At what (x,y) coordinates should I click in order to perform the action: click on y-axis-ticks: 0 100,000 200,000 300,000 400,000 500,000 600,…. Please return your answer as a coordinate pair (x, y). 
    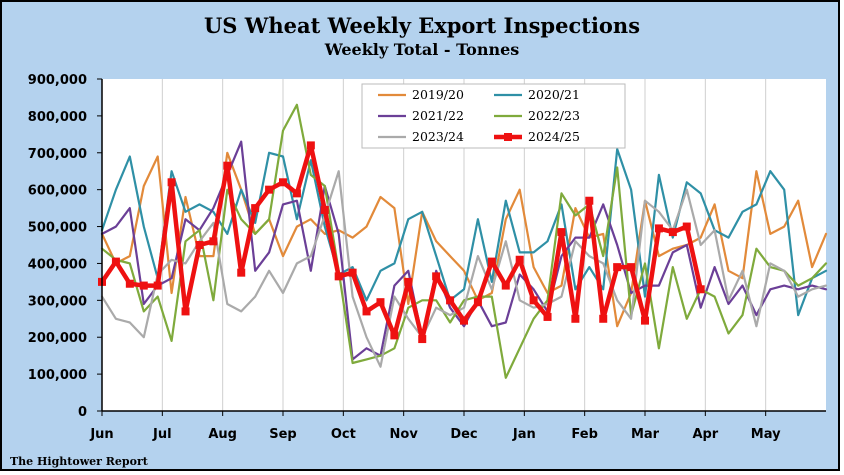
    Looking at the image, I should click on (65, 246).